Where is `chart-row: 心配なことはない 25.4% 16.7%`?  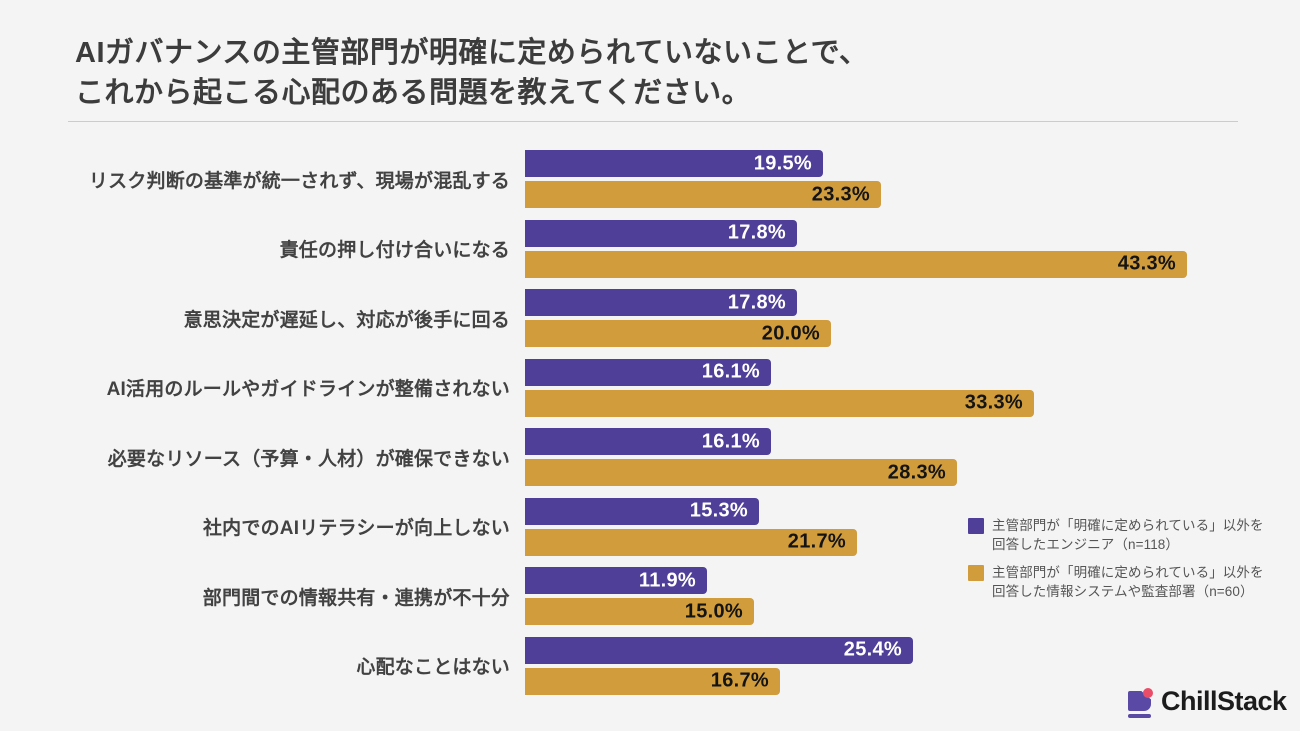
chart-row: 心配なことはない 25.4% 16.7% is located at coordinates (650, 665).